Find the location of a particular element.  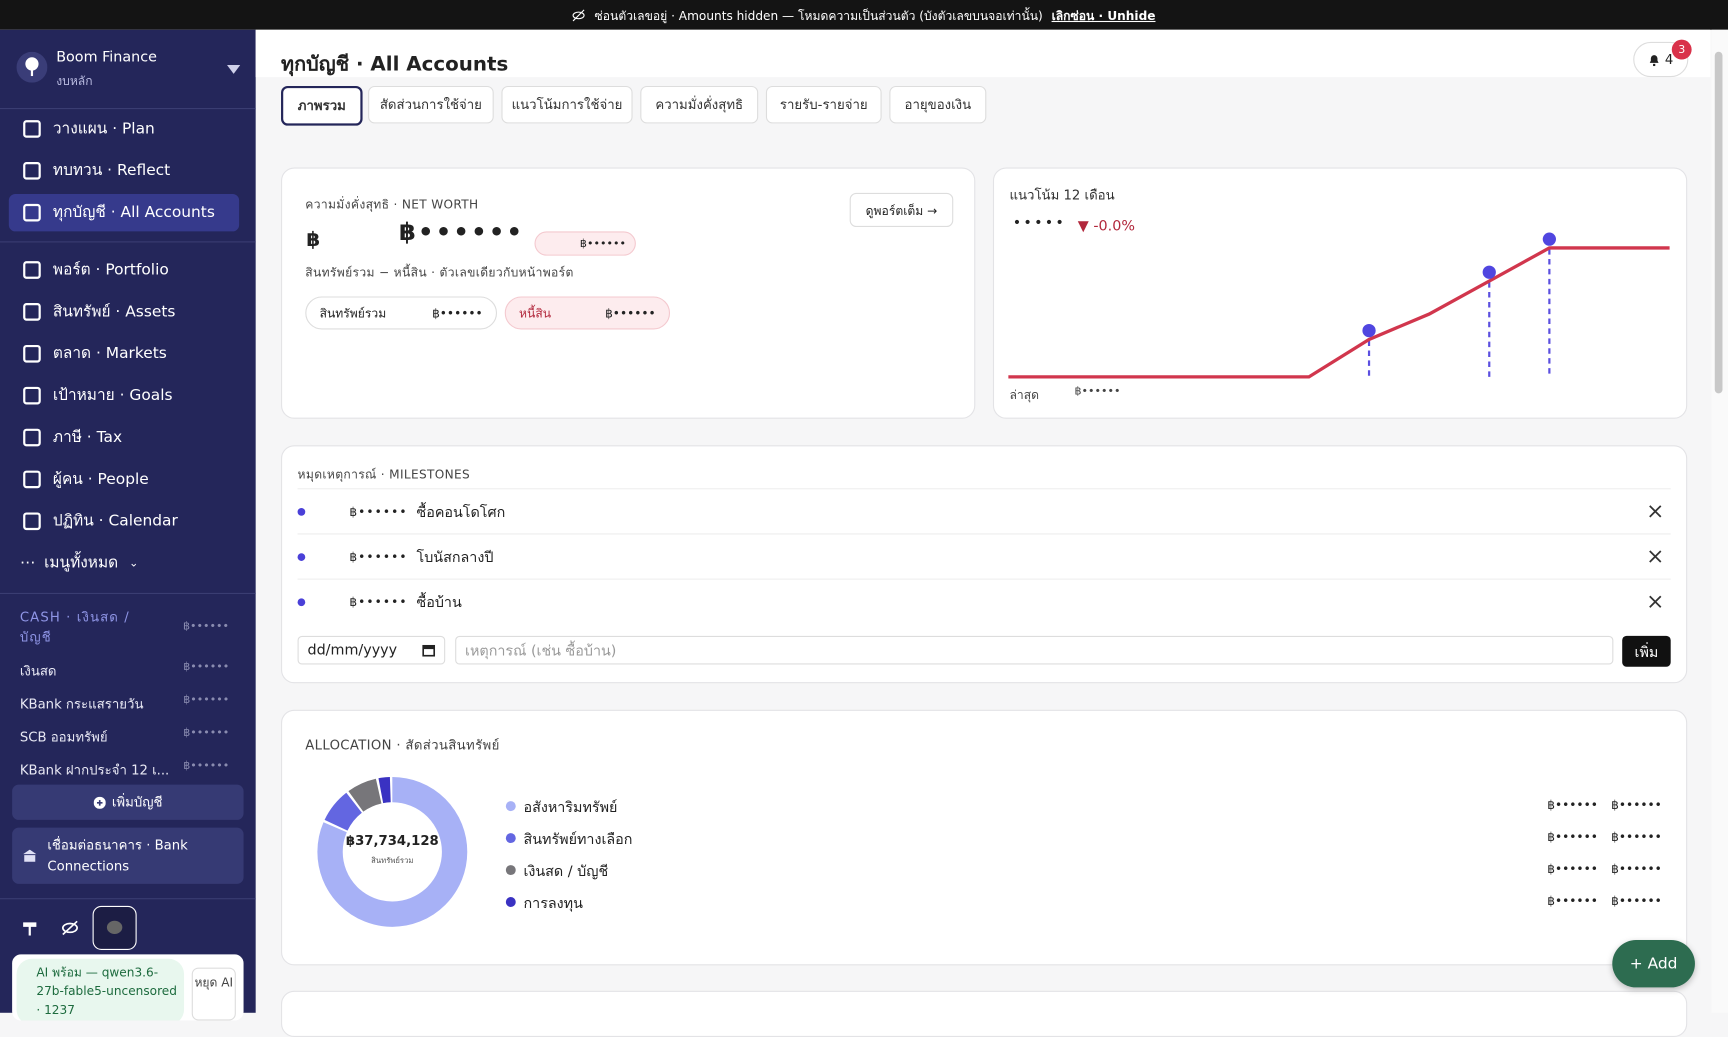

chat-icon is located at coordinates (114, 927).